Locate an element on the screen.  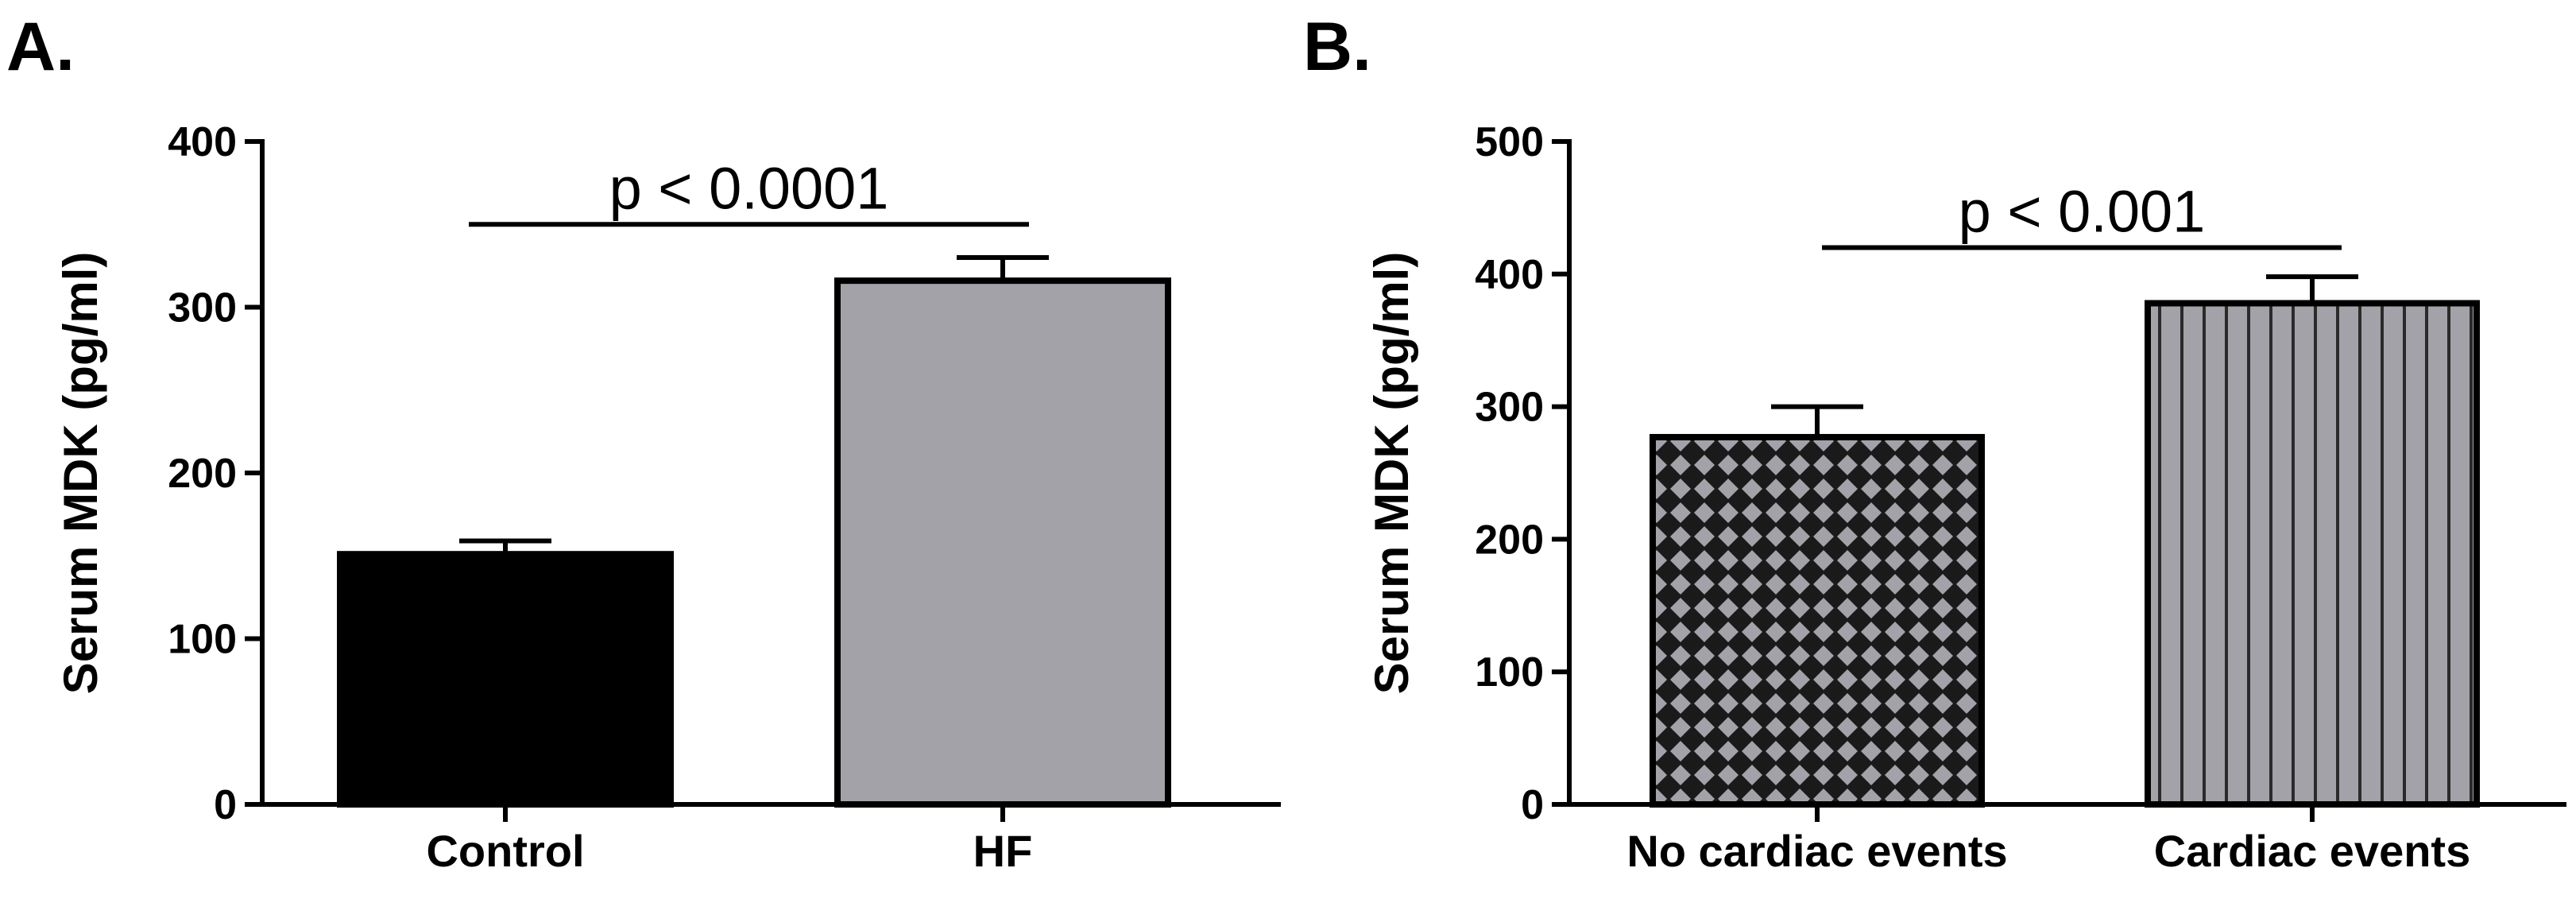
x-category-label: No cardiac events is located at coordinates (1817, 851).